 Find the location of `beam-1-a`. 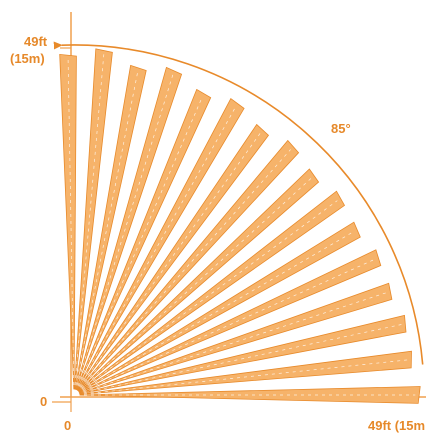

beam-1-a is located at coordinates (250, 395).